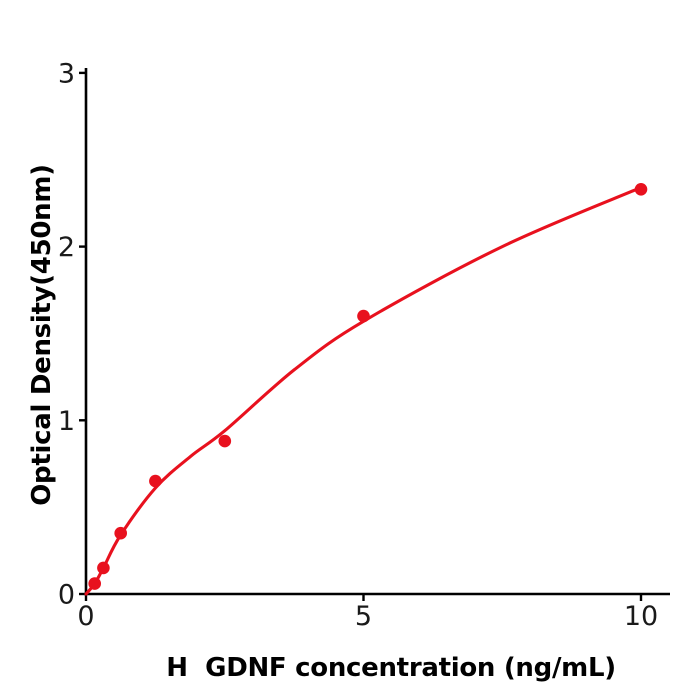 This screenshot has width=700, height=700. Describe the element at coordinates (66, 595) in the screenshot. I see `y-tick-label: 0` at that location.